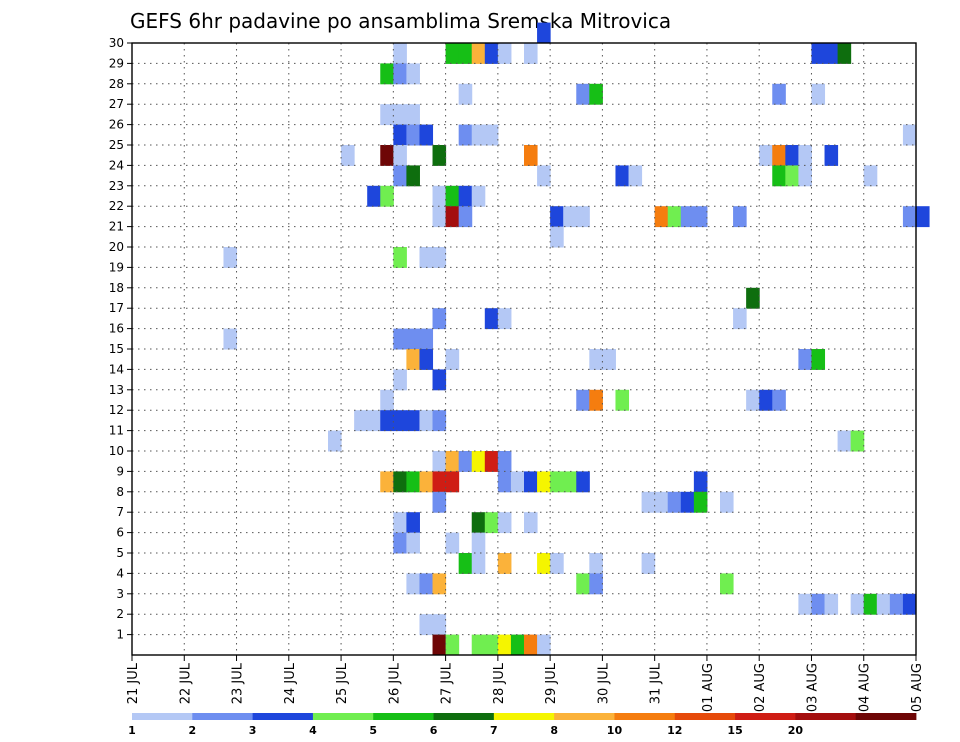 The width and height of the screenshot is (960, 742). What do you see at coordinates (238, 683) in the screenshot?
I see `x-tick-label: 23 JUL` at bounding box center [238, 683].